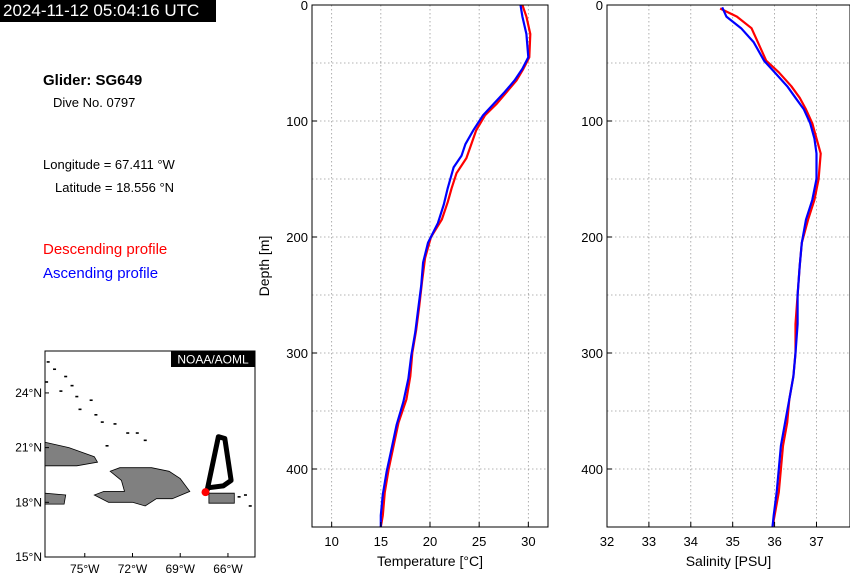 The image size is (850, 574). I want to click on puerto-rico-island, so click(221, 498).